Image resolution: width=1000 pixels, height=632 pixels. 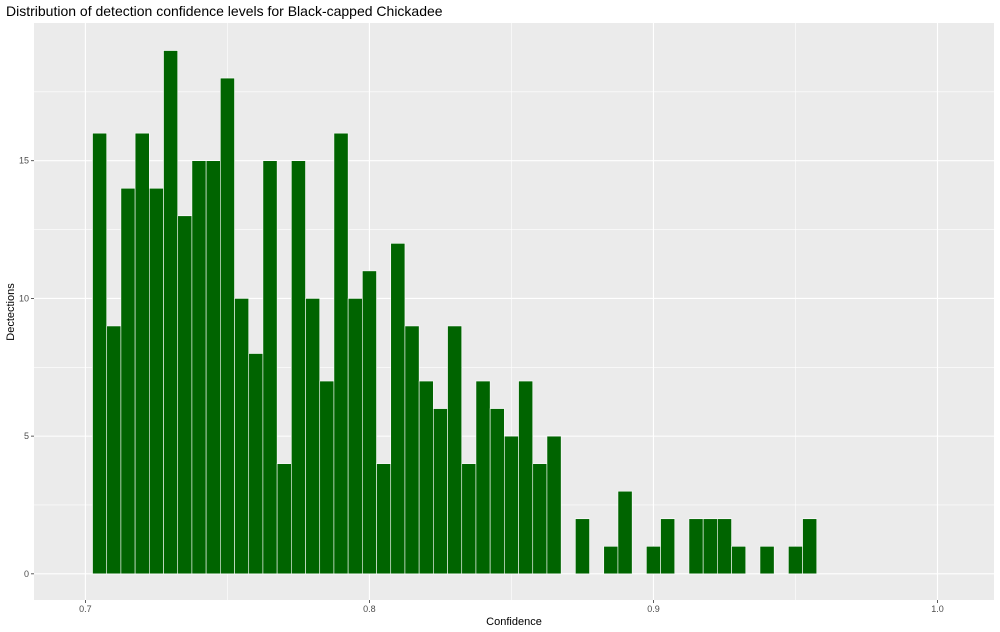 I want to click on y-axis: 0 5 10 15, so click(x=26, y=367).